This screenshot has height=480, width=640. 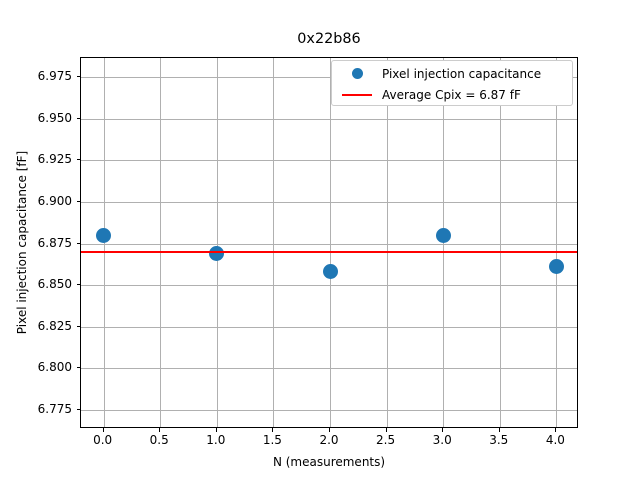 What do you see at coordinates (54, 284) in the screenshot?
I see `y-tick-label: 6.850` at bounding box center [54, 284].